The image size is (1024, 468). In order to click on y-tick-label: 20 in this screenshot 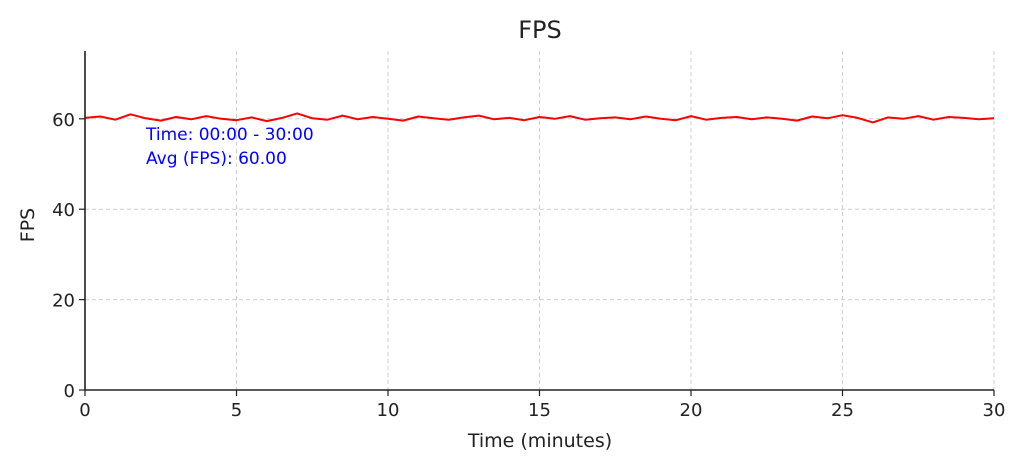, I will do `click(63, 301)`.